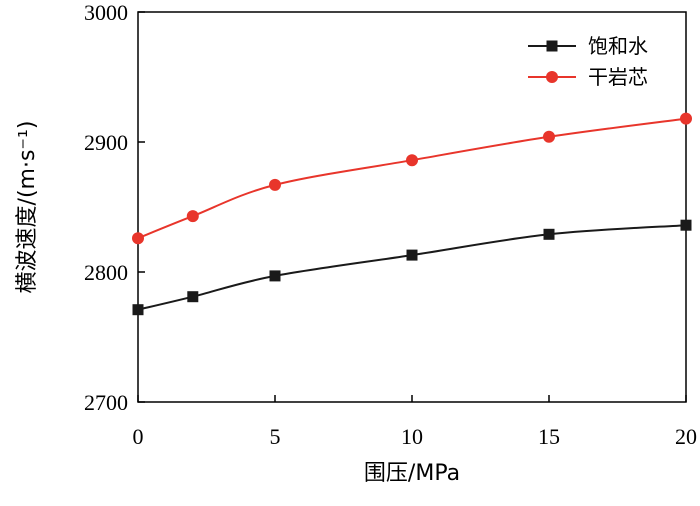 This screenshot has width=700, height=506. Describe the element at coordinates (618, 77) in the screenshot. I see `legend-label-dry: 干岩芯` at that location.